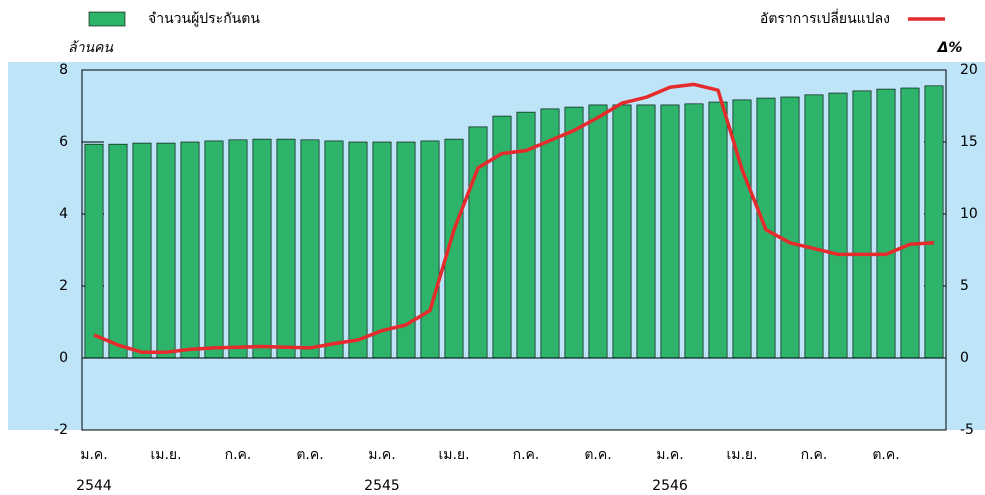  I want to click on y-tick-label: 8, so click(63, 70).